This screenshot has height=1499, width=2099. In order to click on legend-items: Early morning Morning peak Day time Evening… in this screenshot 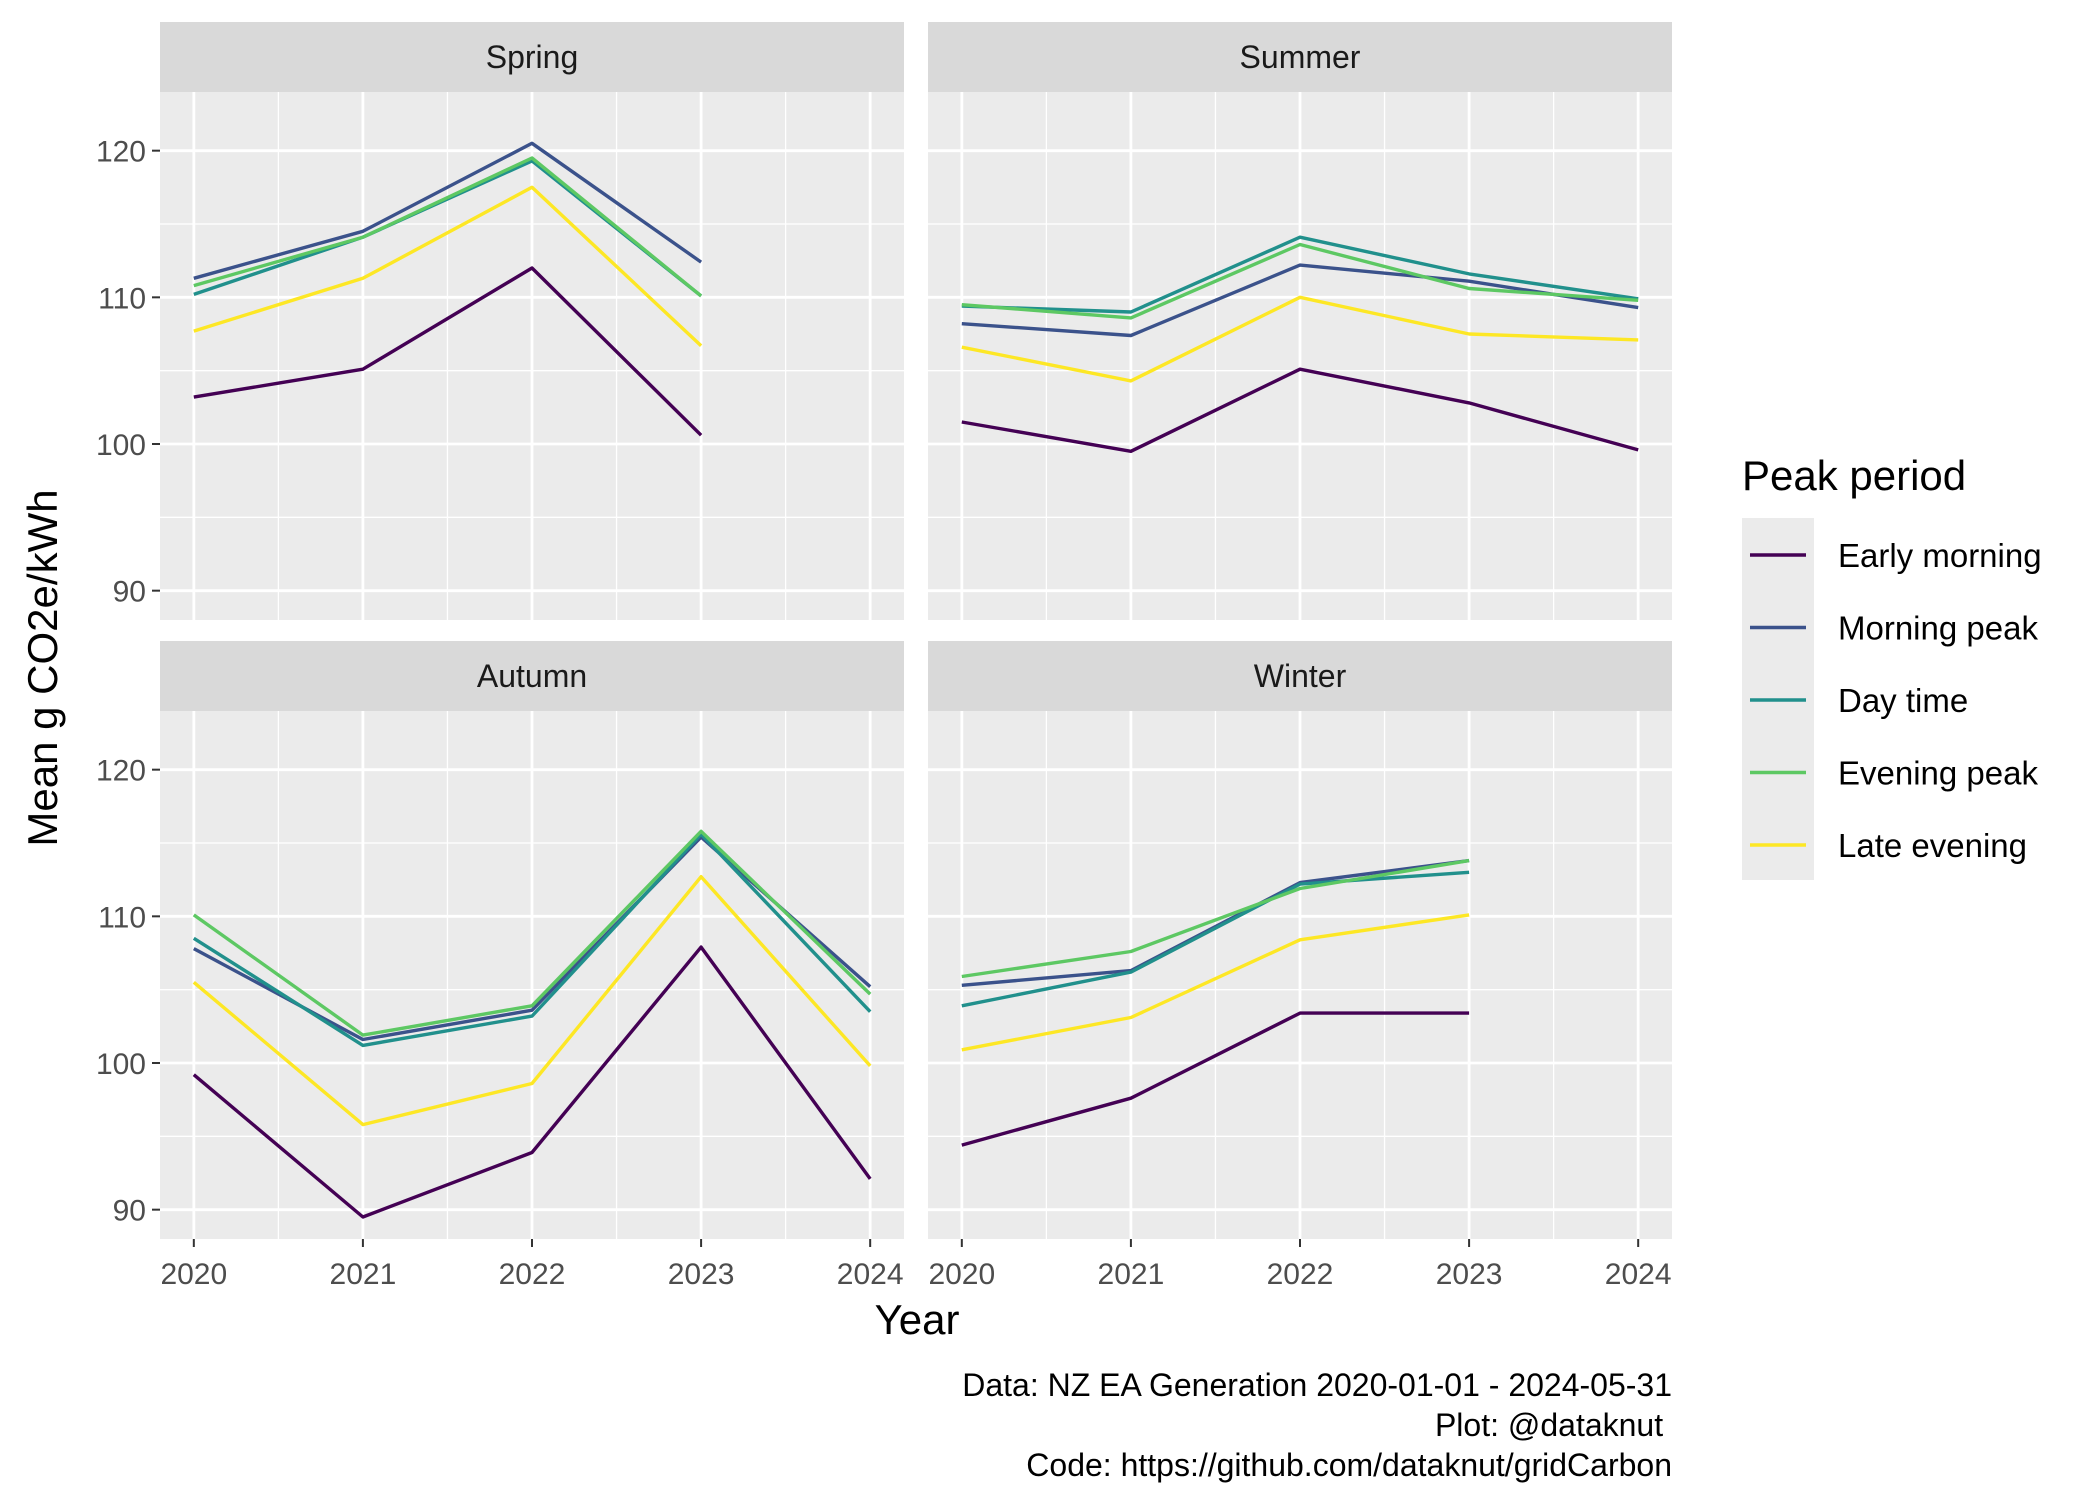, I will do `click(1896, 700)`.